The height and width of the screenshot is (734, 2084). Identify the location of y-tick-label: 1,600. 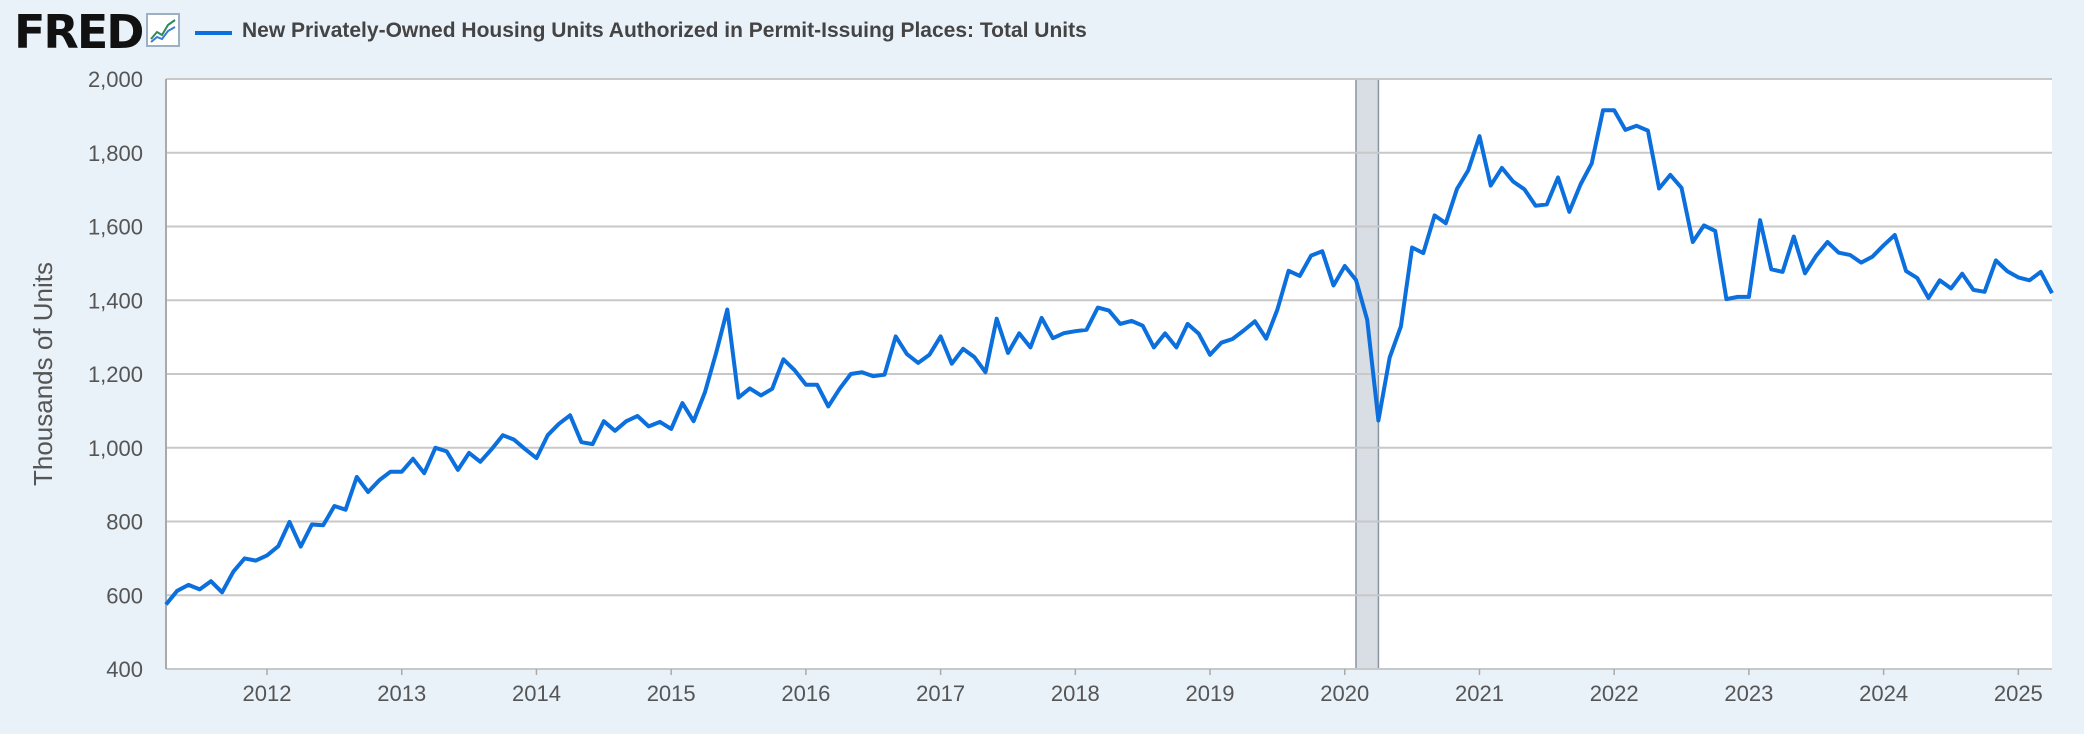
(115, 227).